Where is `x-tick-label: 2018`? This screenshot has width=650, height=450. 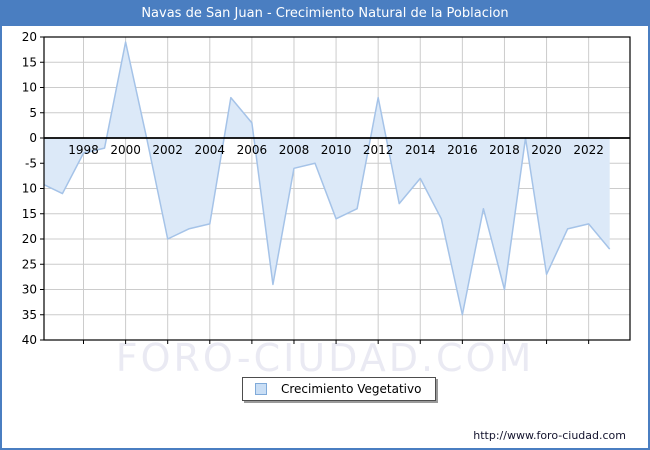 x-tick-label: 2018 is located at coordinates (504, 150).